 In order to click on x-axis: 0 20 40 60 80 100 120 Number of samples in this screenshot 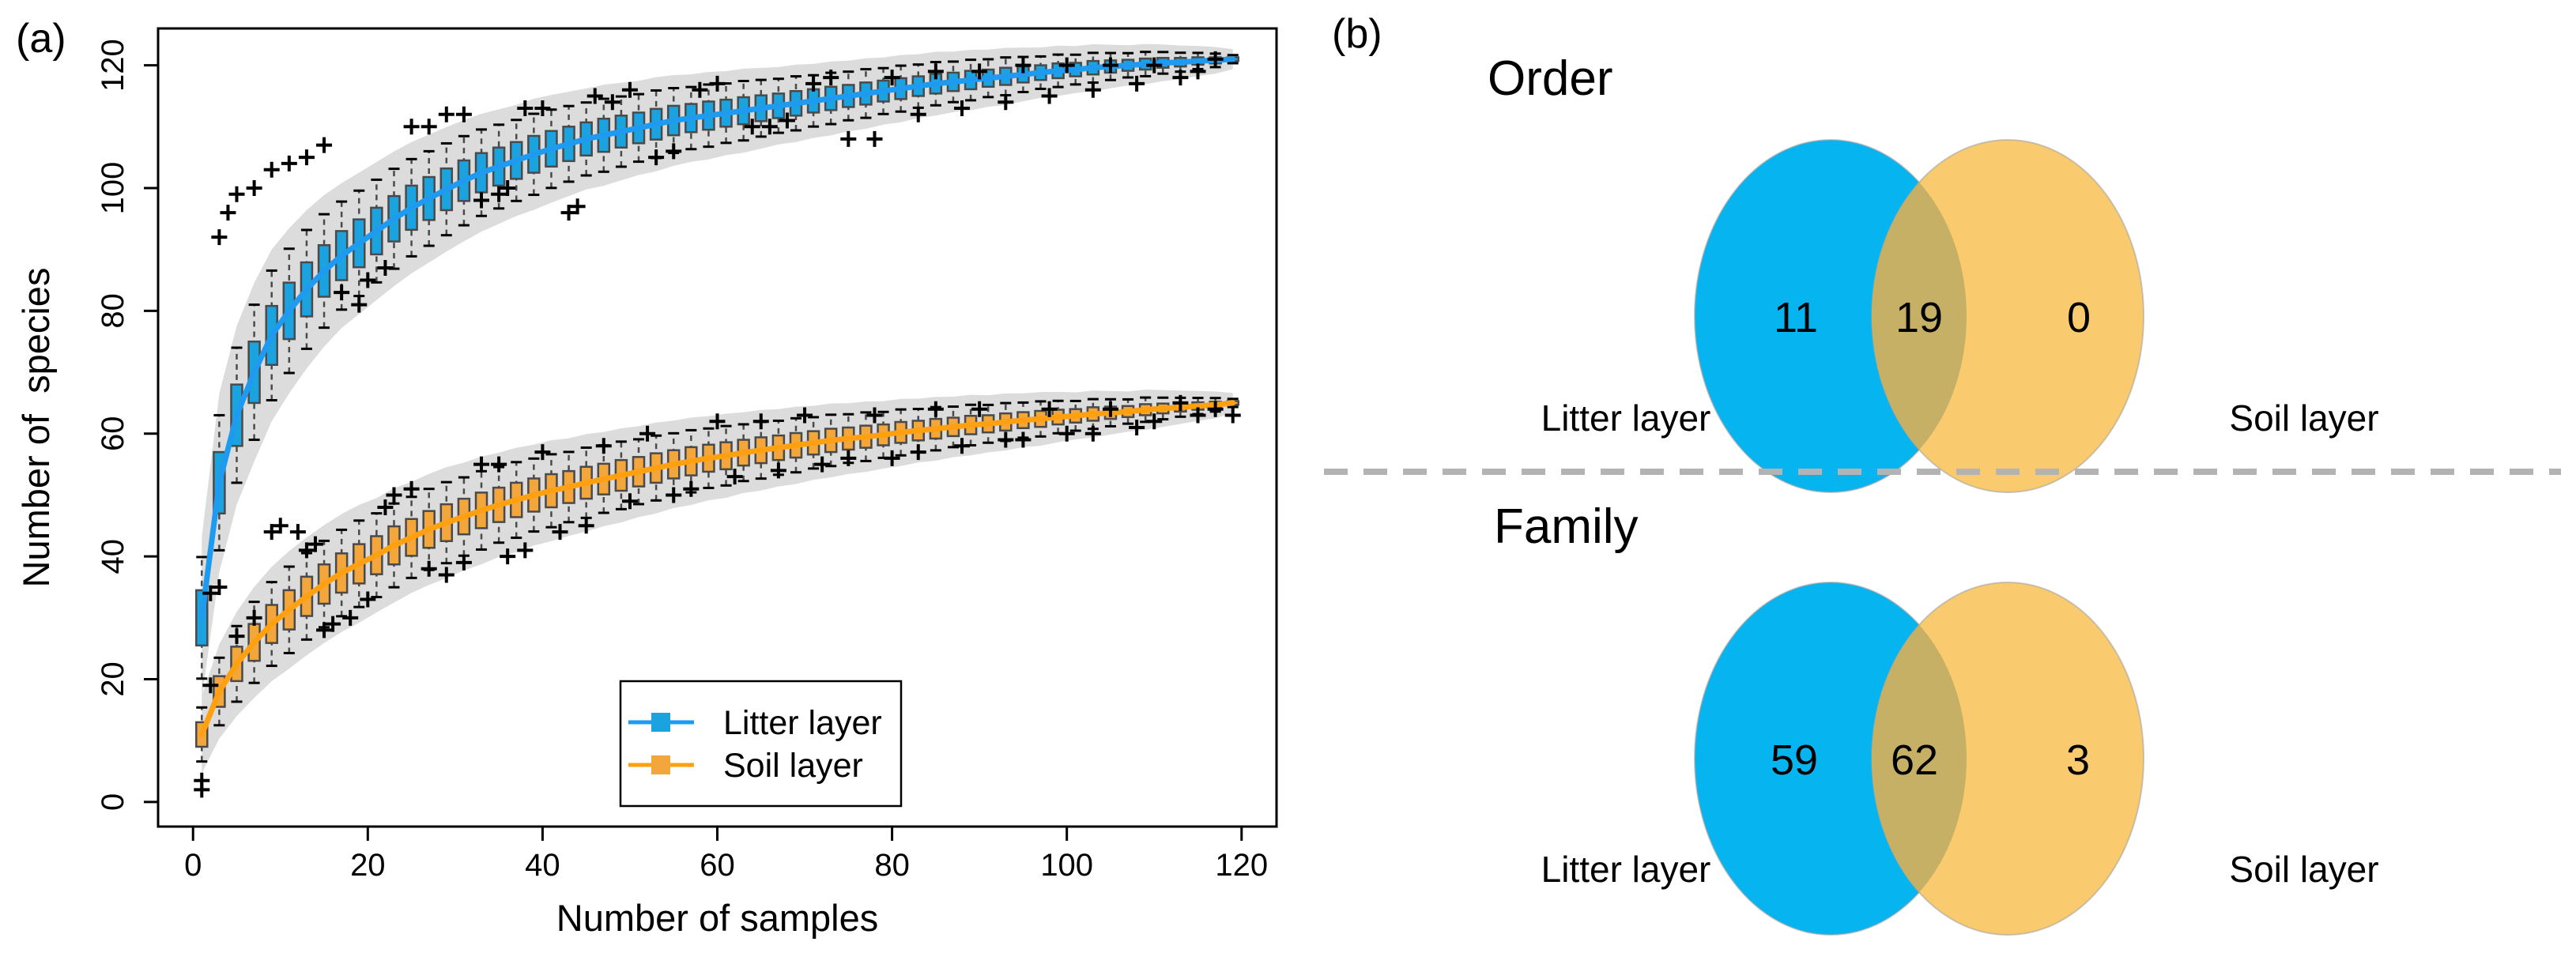, I will do `click(726, 883)`.